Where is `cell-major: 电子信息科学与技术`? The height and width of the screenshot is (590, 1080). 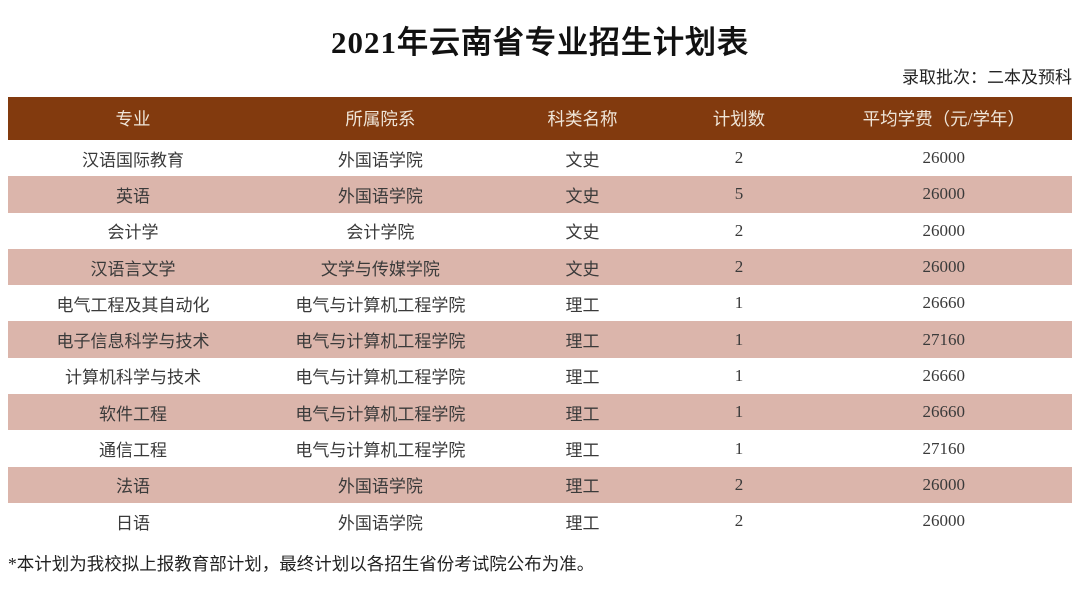
cell-major: 电子信息科学与技术 is located at coordinates (133, 342).